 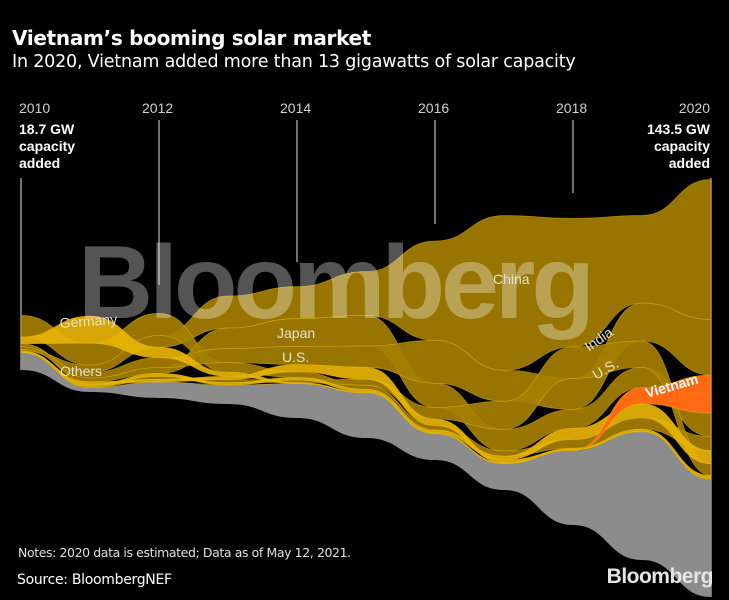 I want to click on bloomberg-logo: Bloomberg, so click(x=660, y=576).